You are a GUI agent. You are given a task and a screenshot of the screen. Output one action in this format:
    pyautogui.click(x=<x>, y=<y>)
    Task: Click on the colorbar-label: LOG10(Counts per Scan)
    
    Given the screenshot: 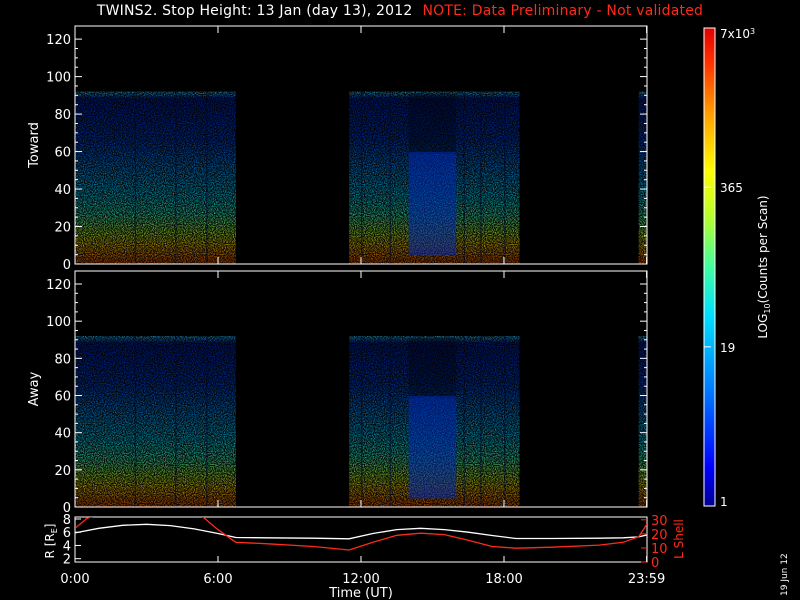 What is the action you would take?
    pyautogui.click(x=764, y=266)
    